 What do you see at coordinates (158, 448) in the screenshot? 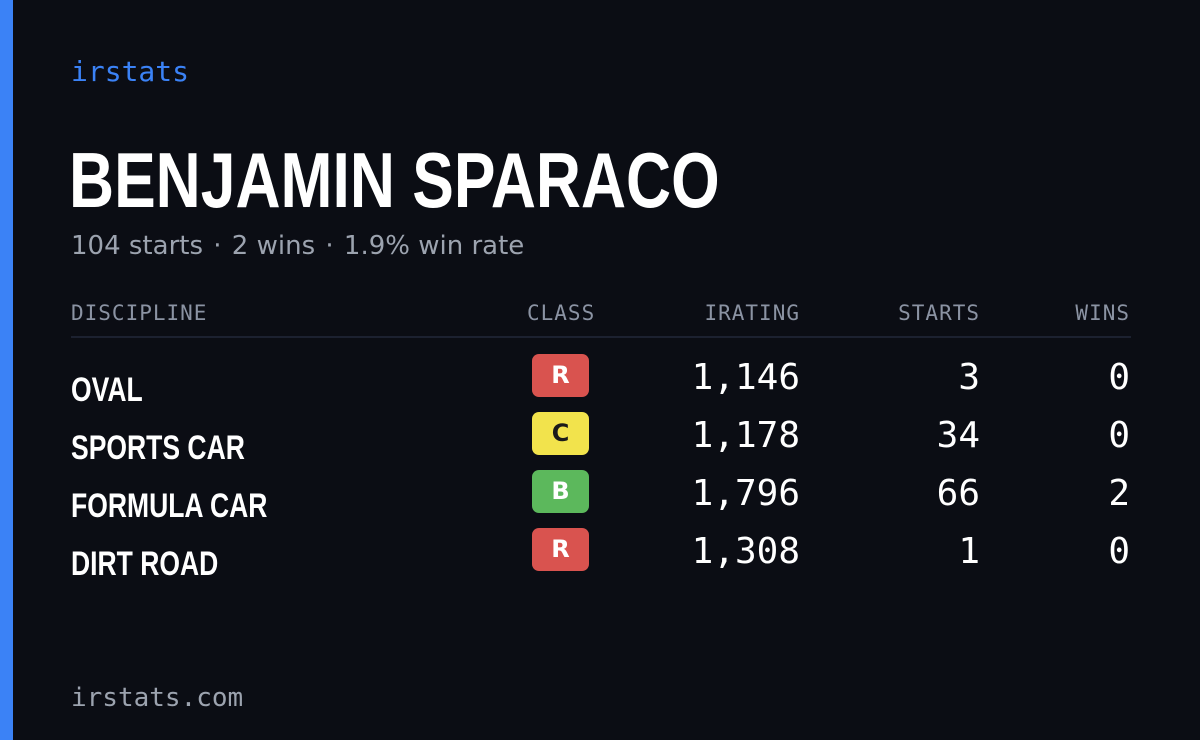
I see `discipline-name: SPORTS CAR` at bounding box center [158, 448].